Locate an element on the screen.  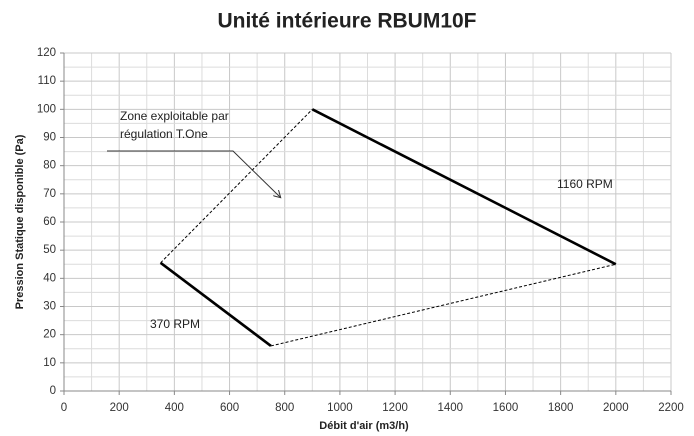
x-tick-label: 2200 is located at coordinates (671, 408).